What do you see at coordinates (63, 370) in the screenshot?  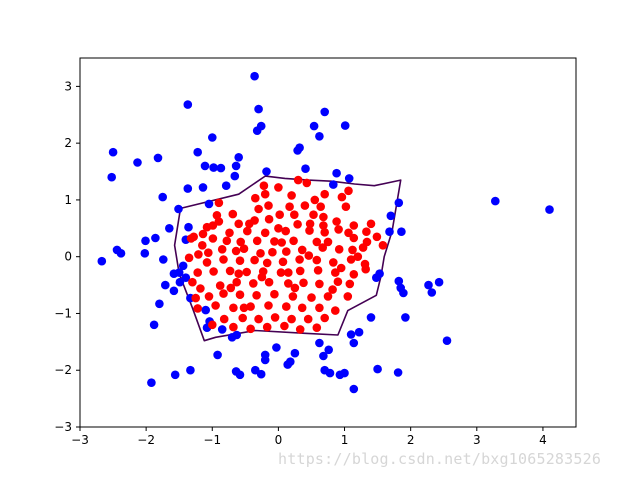 I see `y-tick-label: −2` at bounding box center [63, 370].